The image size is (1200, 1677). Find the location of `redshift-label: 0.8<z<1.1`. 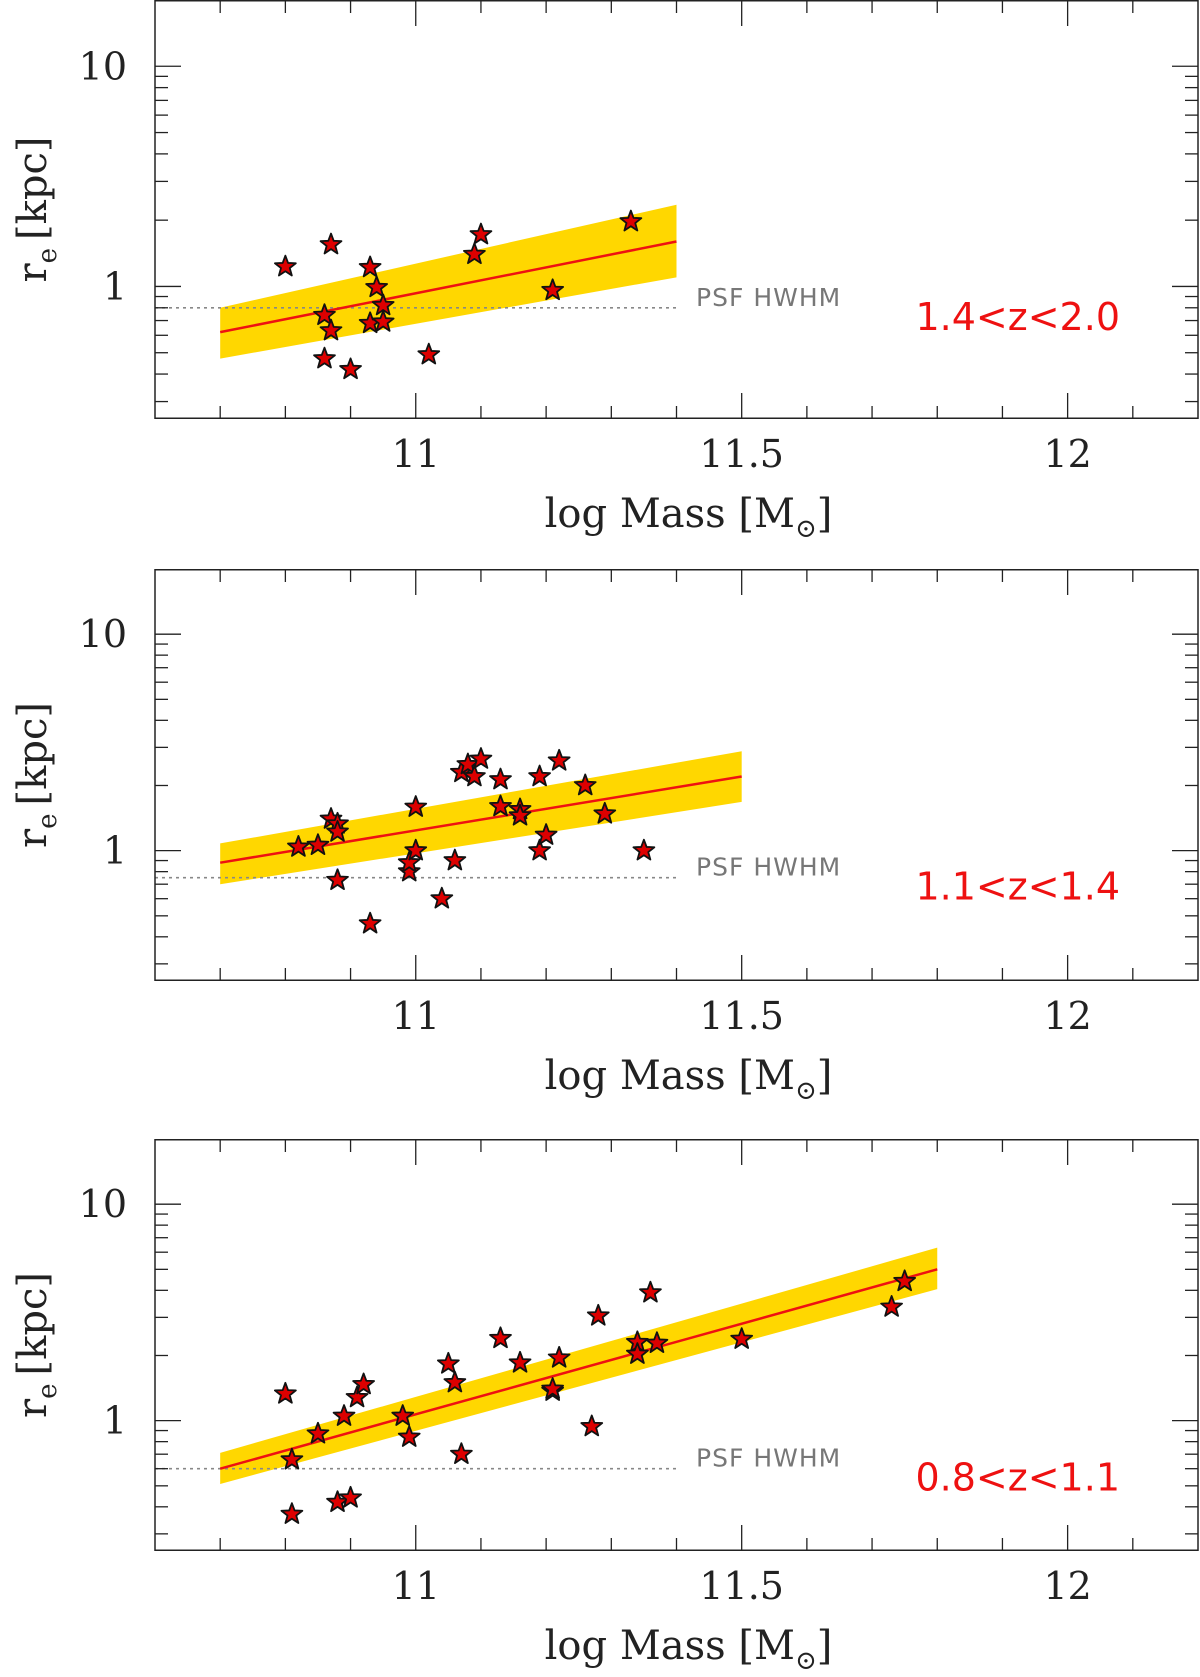

redshift-label: 0.8<z<1.1 is located at coordinates (1018, 1478).